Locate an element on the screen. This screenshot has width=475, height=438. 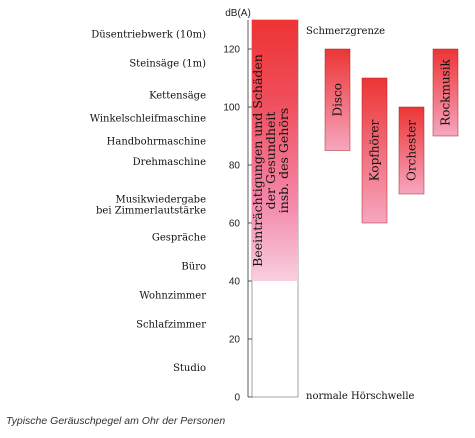
range-label: Orchester is located at coordinates (412, 150).